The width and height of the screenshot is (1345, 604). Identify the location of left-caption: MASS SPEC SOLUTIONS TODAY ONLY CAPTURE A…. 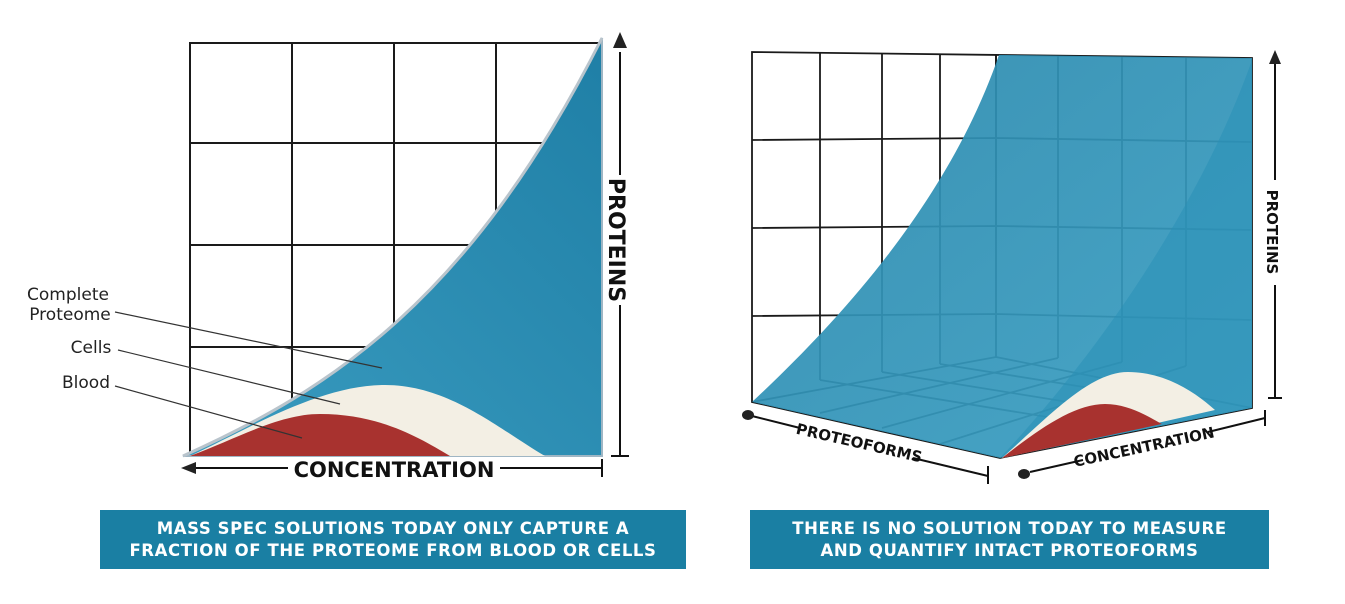
(393, 539).